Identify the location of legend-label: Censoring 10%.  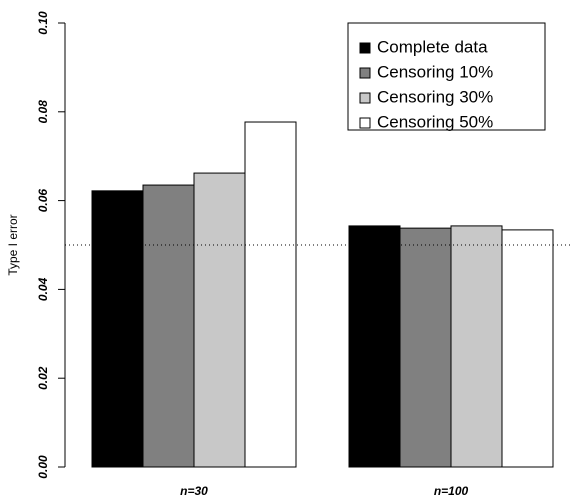
(435, 71).